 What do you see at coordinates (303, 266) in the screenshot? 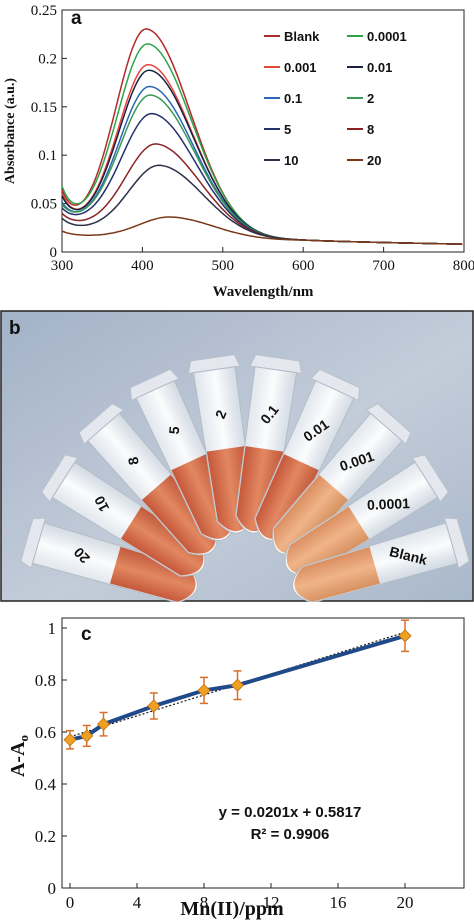
I see `x-tick-label: 600` at bounding box center [303, 266].